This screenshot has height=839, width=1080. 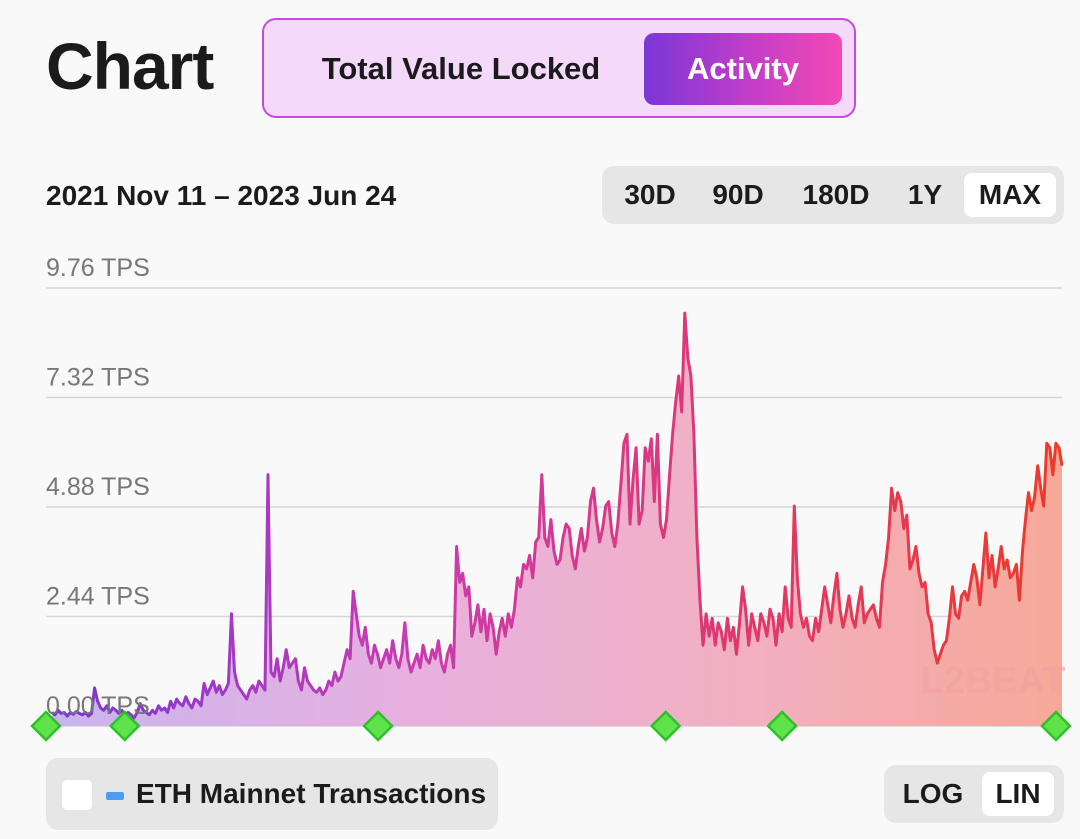 I want to click on period-90d-button: 90D, so click(x=738, y=194).